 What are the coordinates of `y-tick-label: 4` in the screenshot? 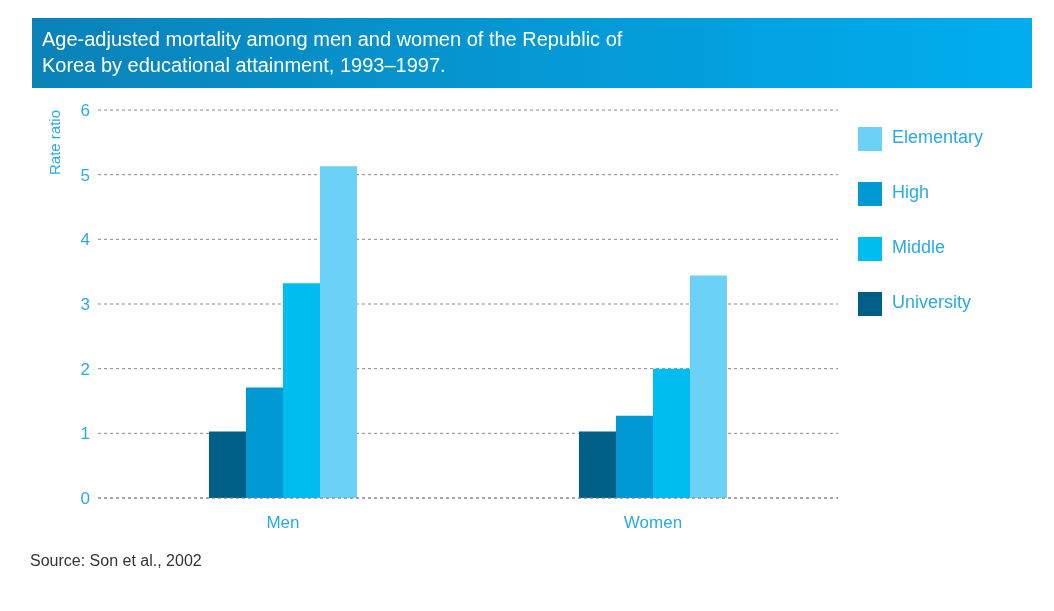 It's located at (85, 240).